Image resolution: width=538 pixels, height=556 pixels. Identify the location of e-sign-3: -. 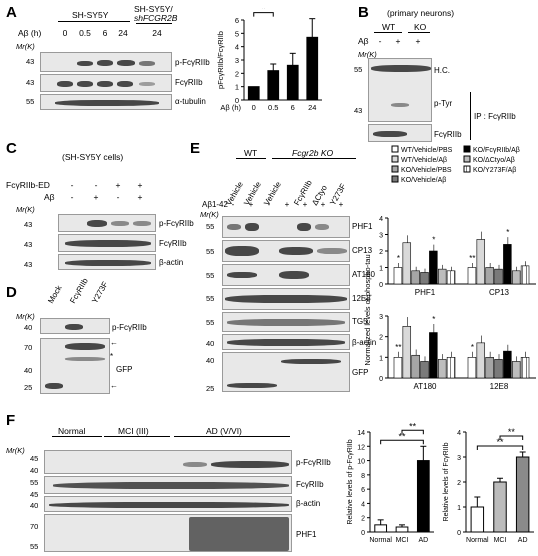
(269, 204).